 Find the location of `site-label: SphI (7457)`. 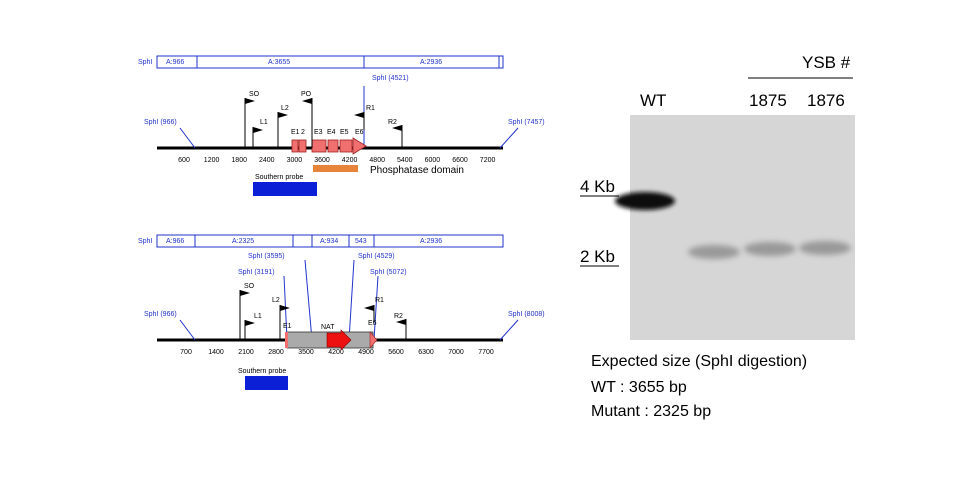

site-label: SphI (7457) is located at coordinates (526, 122).